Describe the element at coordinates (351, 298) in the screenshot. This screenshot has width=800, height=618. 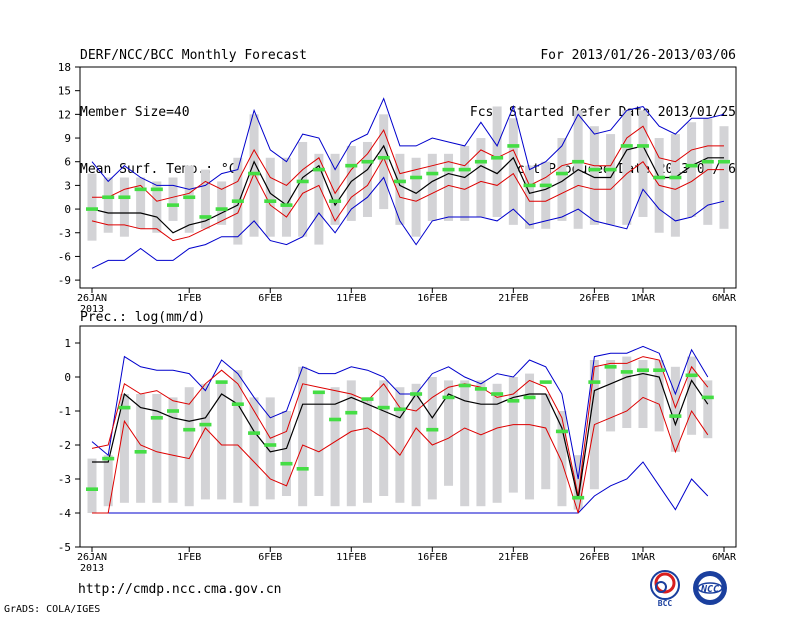
I see `x-tick-label: 11FEB` at that location.